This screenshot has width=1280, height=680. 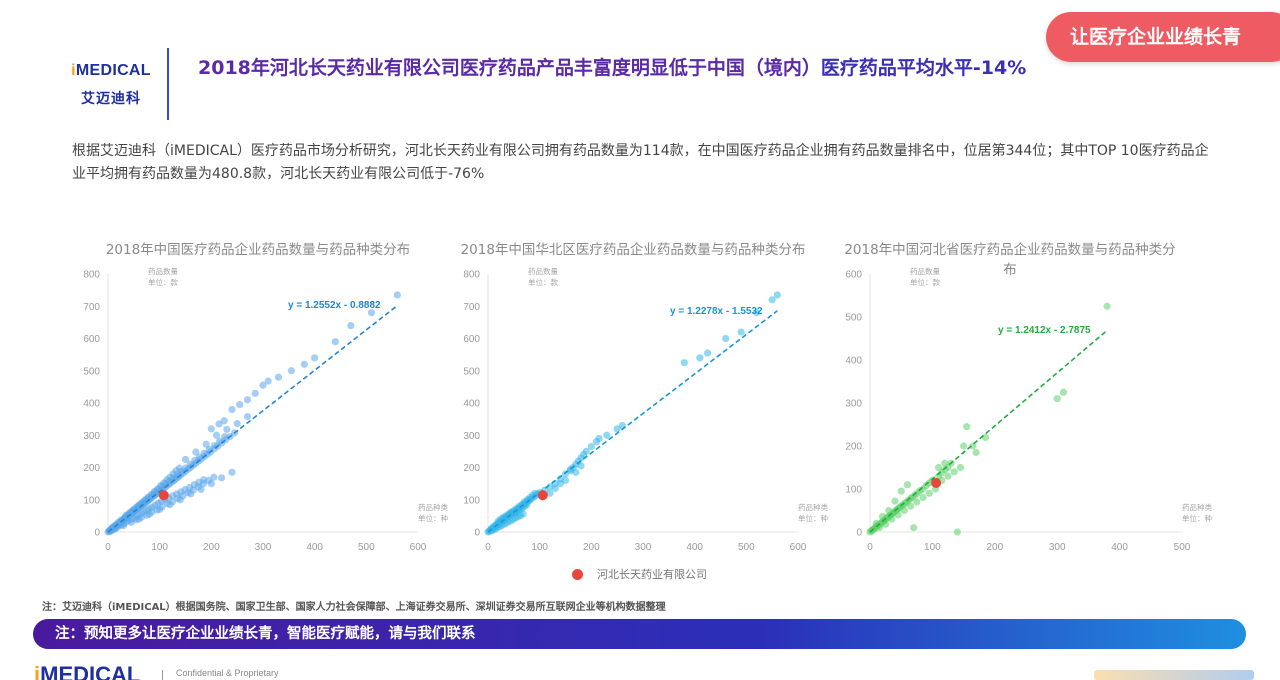 I want to click on page-title-main: 2018年河北长天药业有限公司医疗药品产品丰富度明显低于中国（境内）, so click(x=509, y=68).